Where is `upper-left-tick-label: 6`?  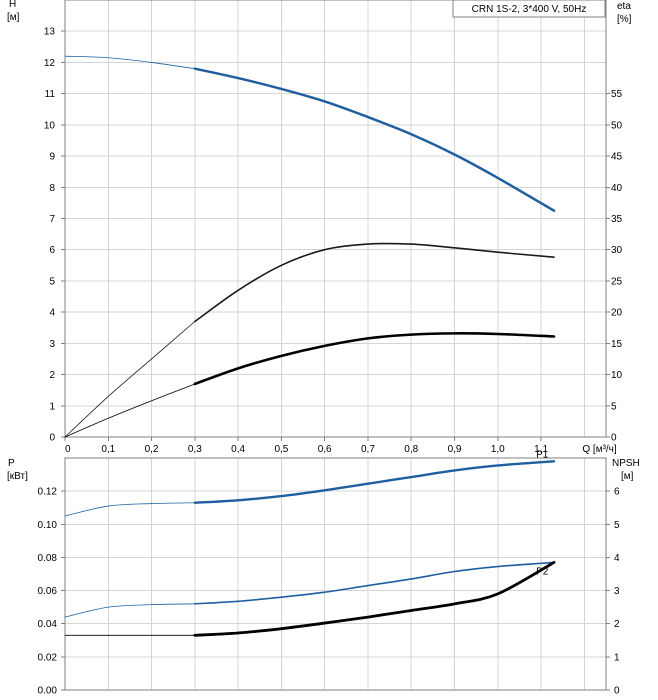 upper-left-tick-label: 6 is located at coordinates (52, 250).